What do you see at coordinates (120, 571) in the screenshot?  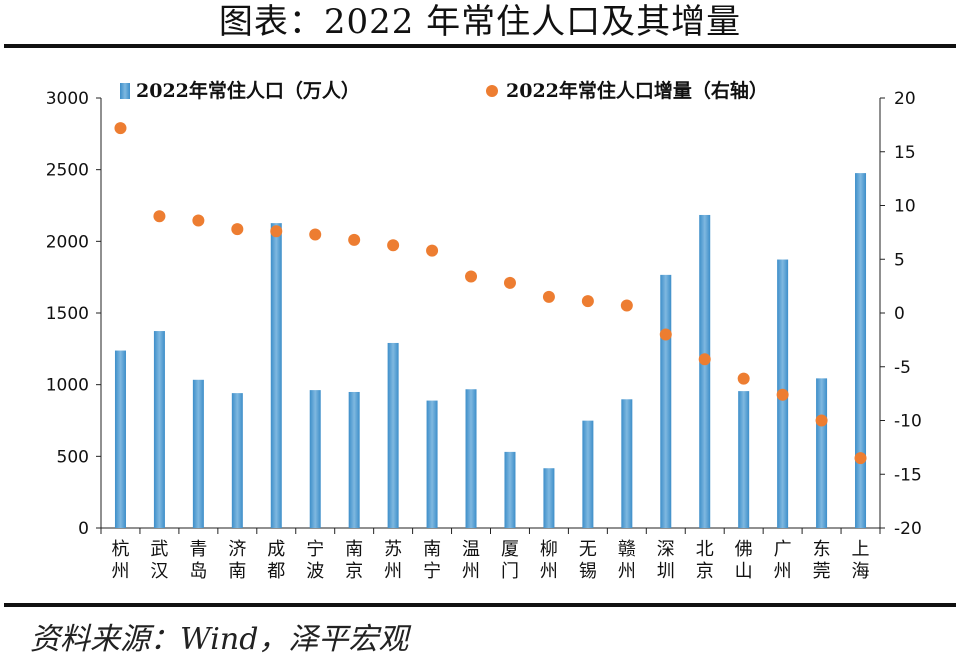 I see `category-label-0: 州` at bounding box center [120, 571].